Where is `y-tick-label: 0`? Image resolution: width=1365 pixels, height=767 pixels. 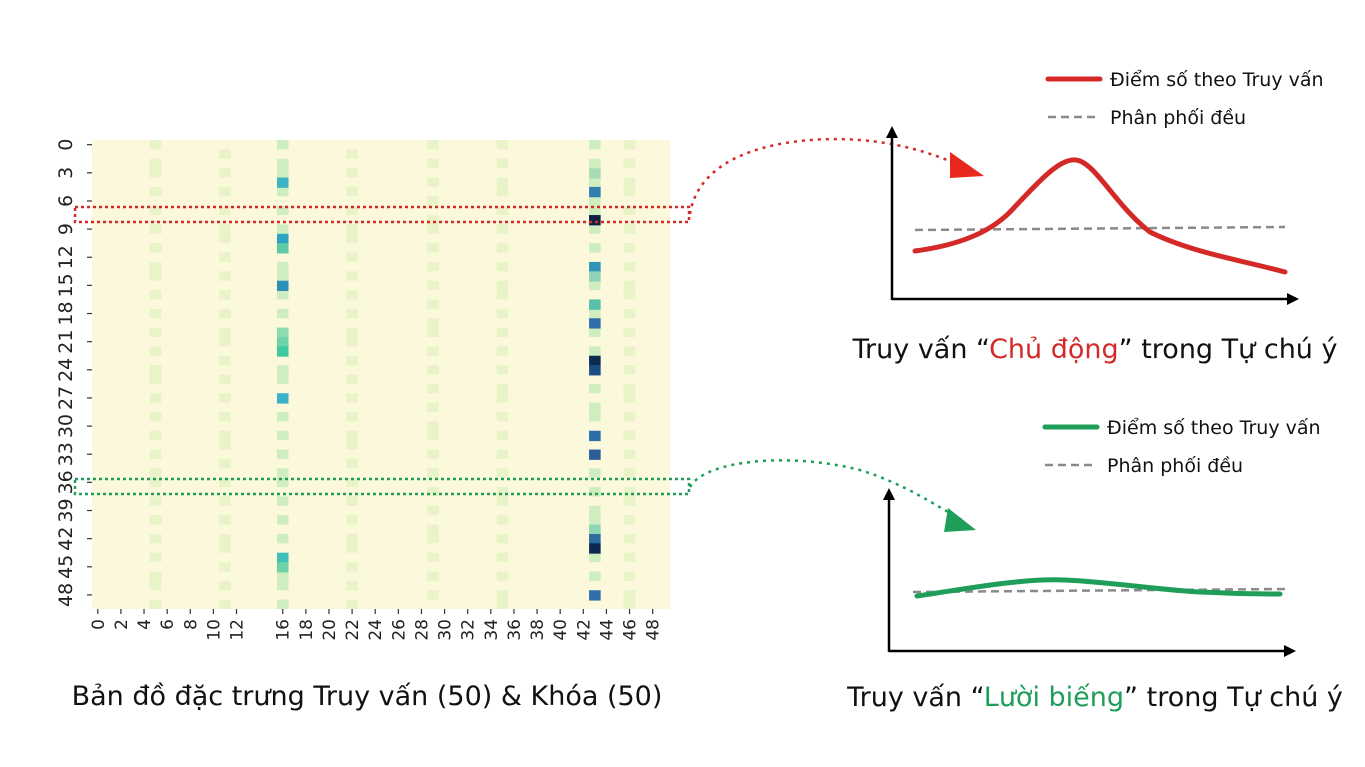 y-tick-label: 0 is located at coordinates (66, 145).